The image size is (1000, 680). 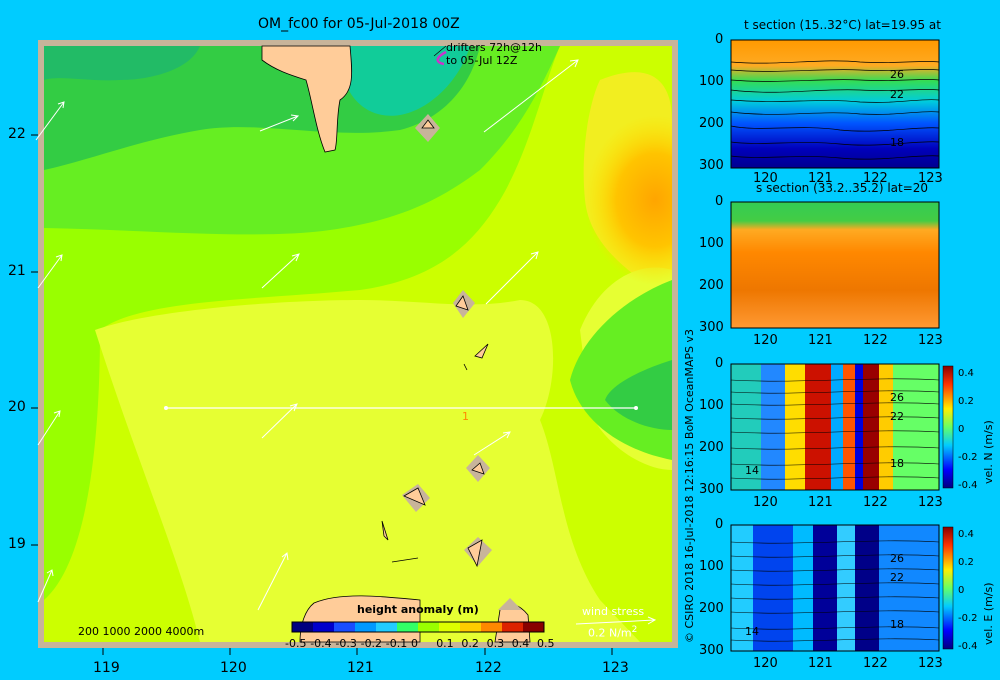 What do you see at coordinates (307, 99) in the screenshot?
I see `taiwan-land` at bounding box center [307, 99].